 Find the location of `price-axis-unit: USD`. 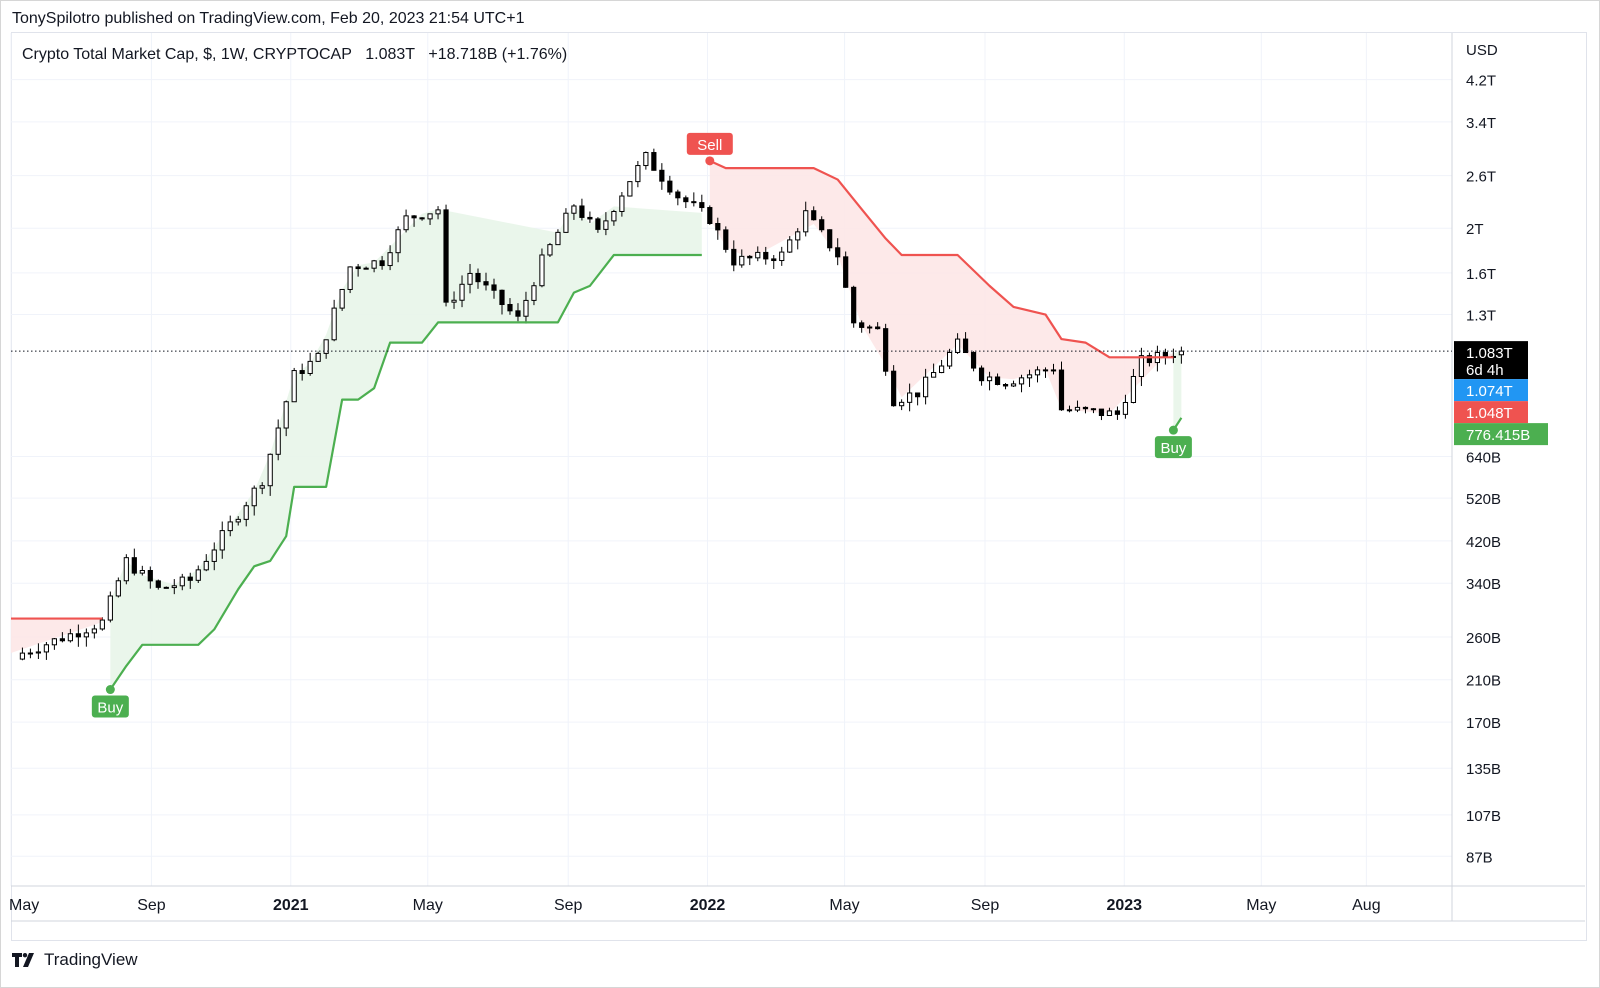

price-axis-unit: USD is located at coordinates (1482, 50).